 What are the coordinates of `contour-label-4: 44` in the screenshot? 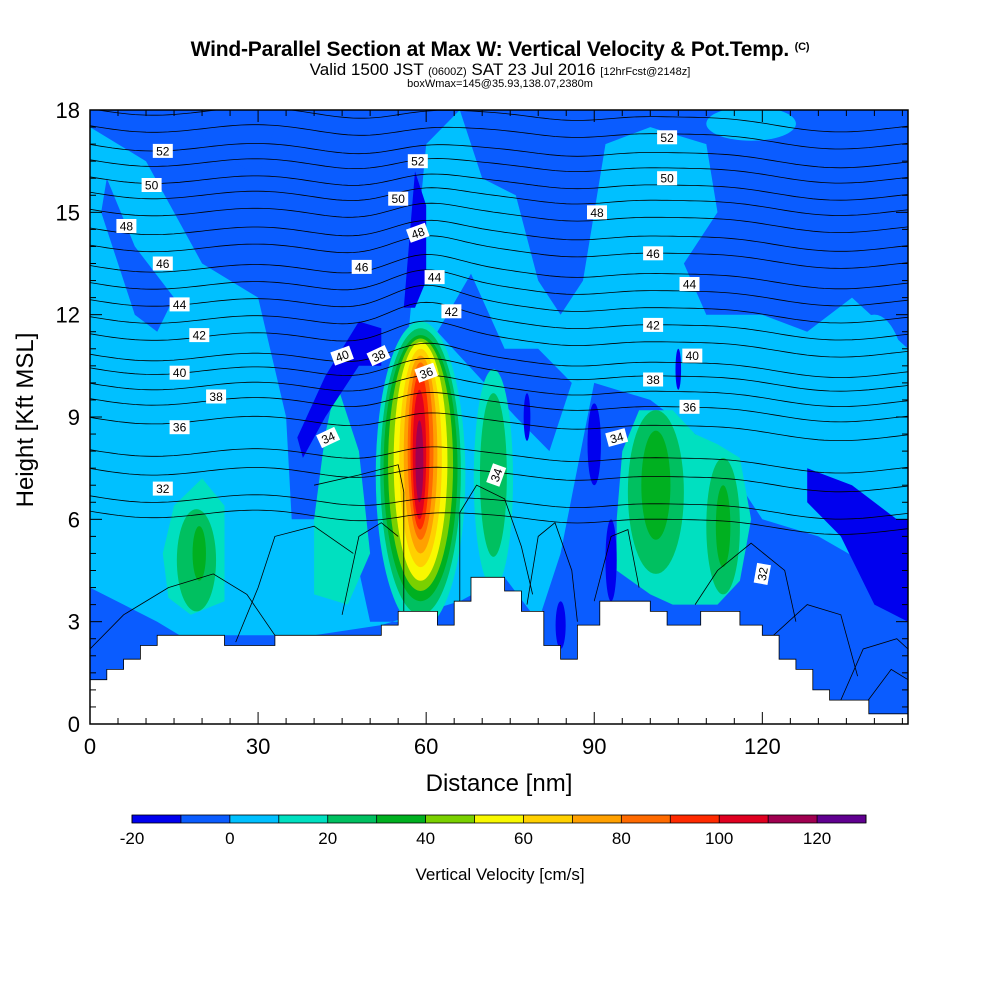 It's located at (179, 304).